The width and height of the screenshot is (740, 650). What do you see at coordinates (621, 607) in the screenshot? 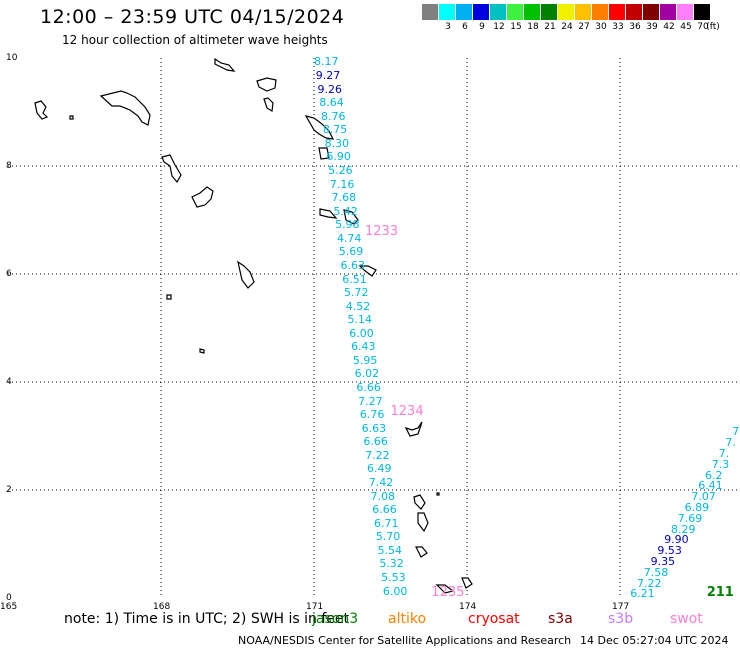
I see `longitude-label: 177` at bounding box center [621, 607].